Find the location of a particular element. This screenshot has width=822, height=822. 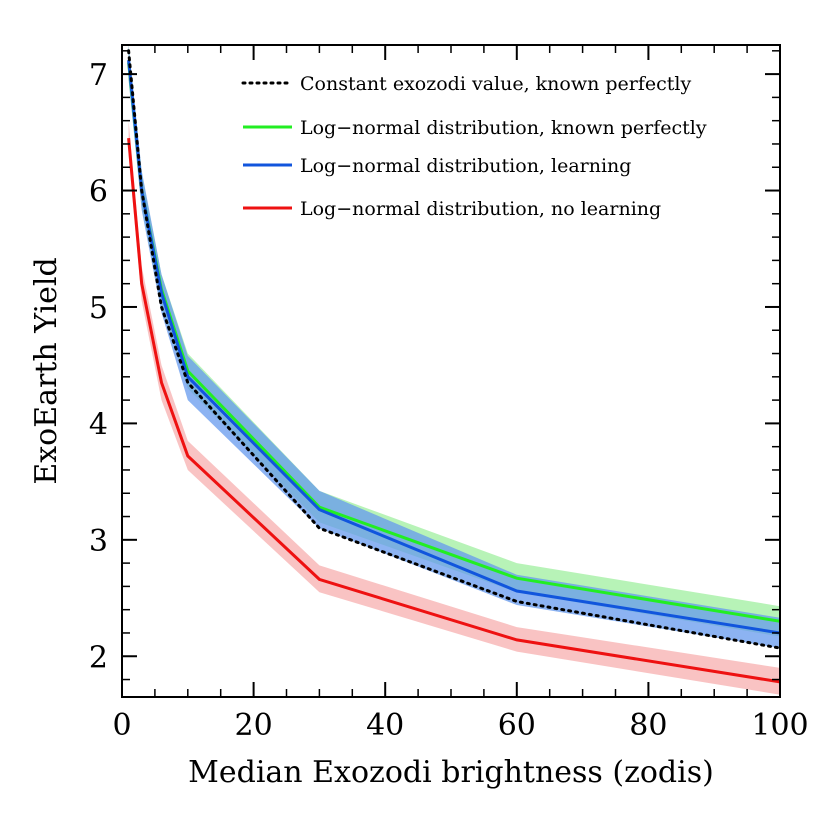

x-tick-label: 20 is located at coordinates (254, 725).